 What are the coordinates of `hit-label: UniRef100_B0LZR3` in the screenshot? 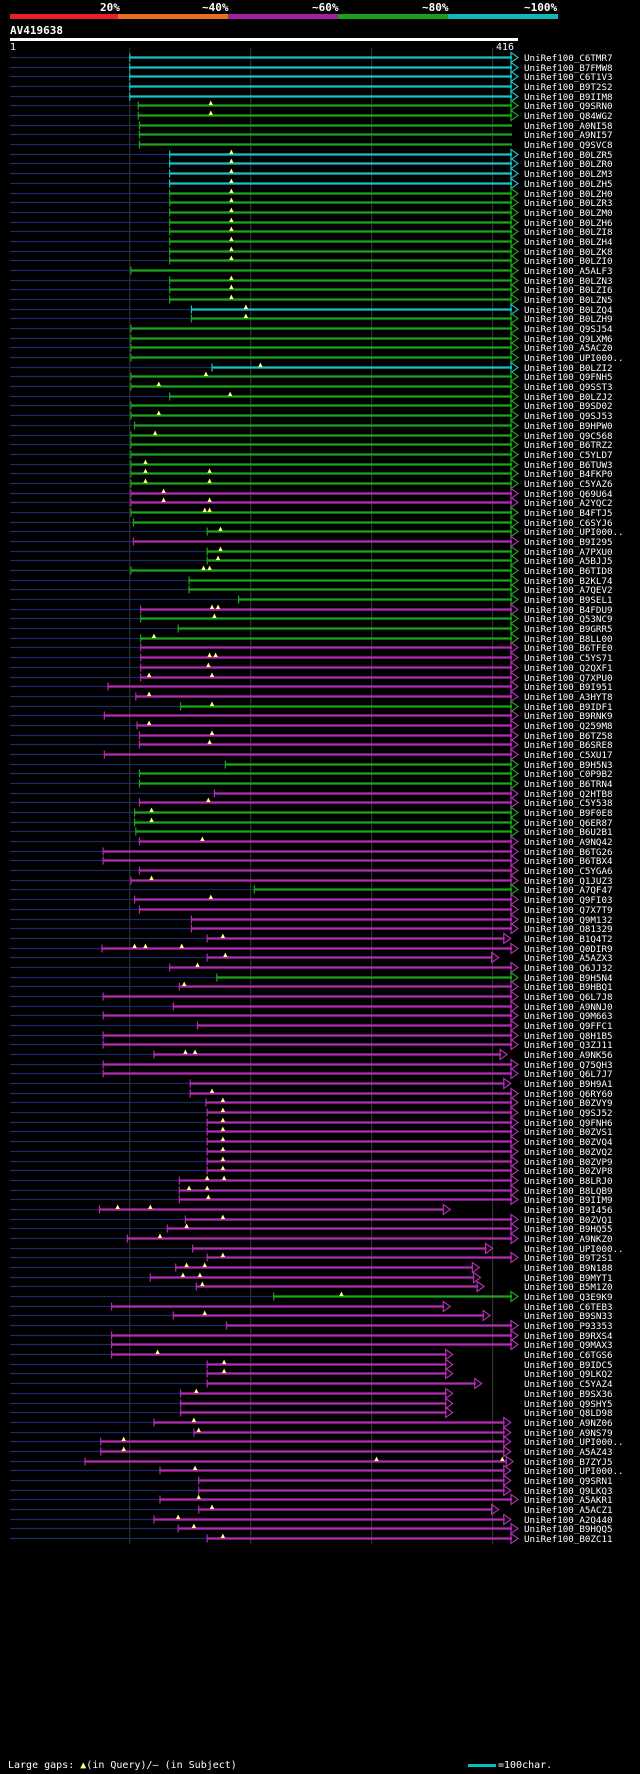 It's located at (568, 203).